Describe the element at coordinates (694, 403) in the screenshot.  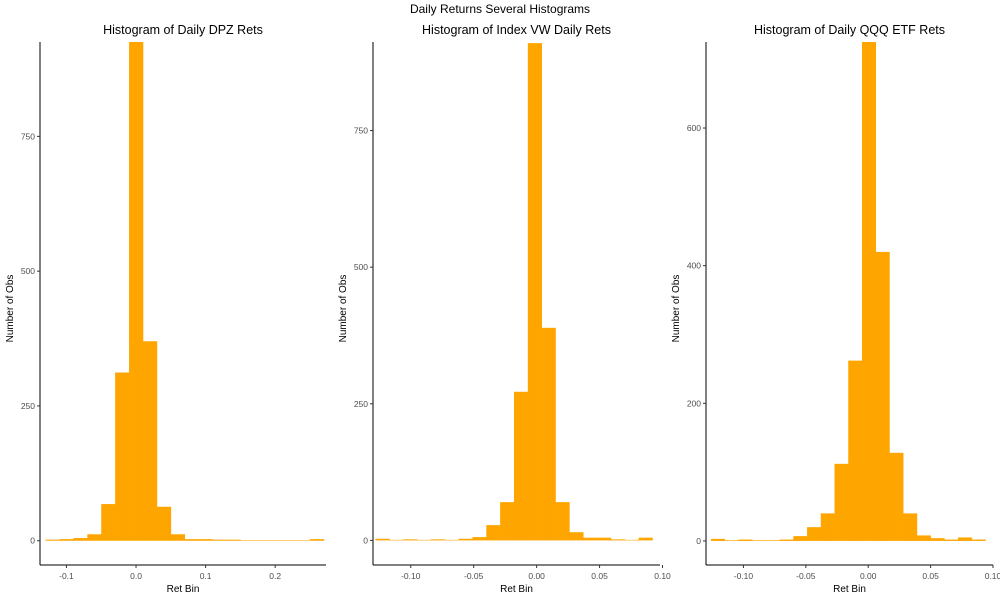
I see `y-tick-label: 200` at that location.